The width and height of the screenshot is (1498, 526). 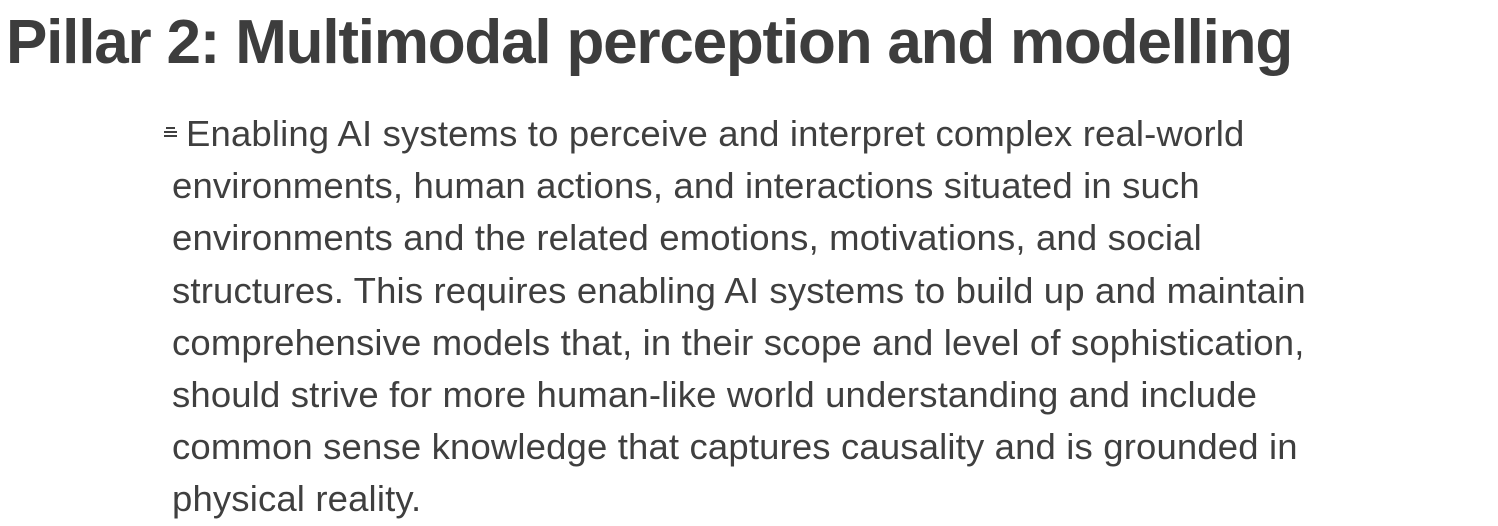 I want to click on list-bullet-icon, so click(x=171, y=133).